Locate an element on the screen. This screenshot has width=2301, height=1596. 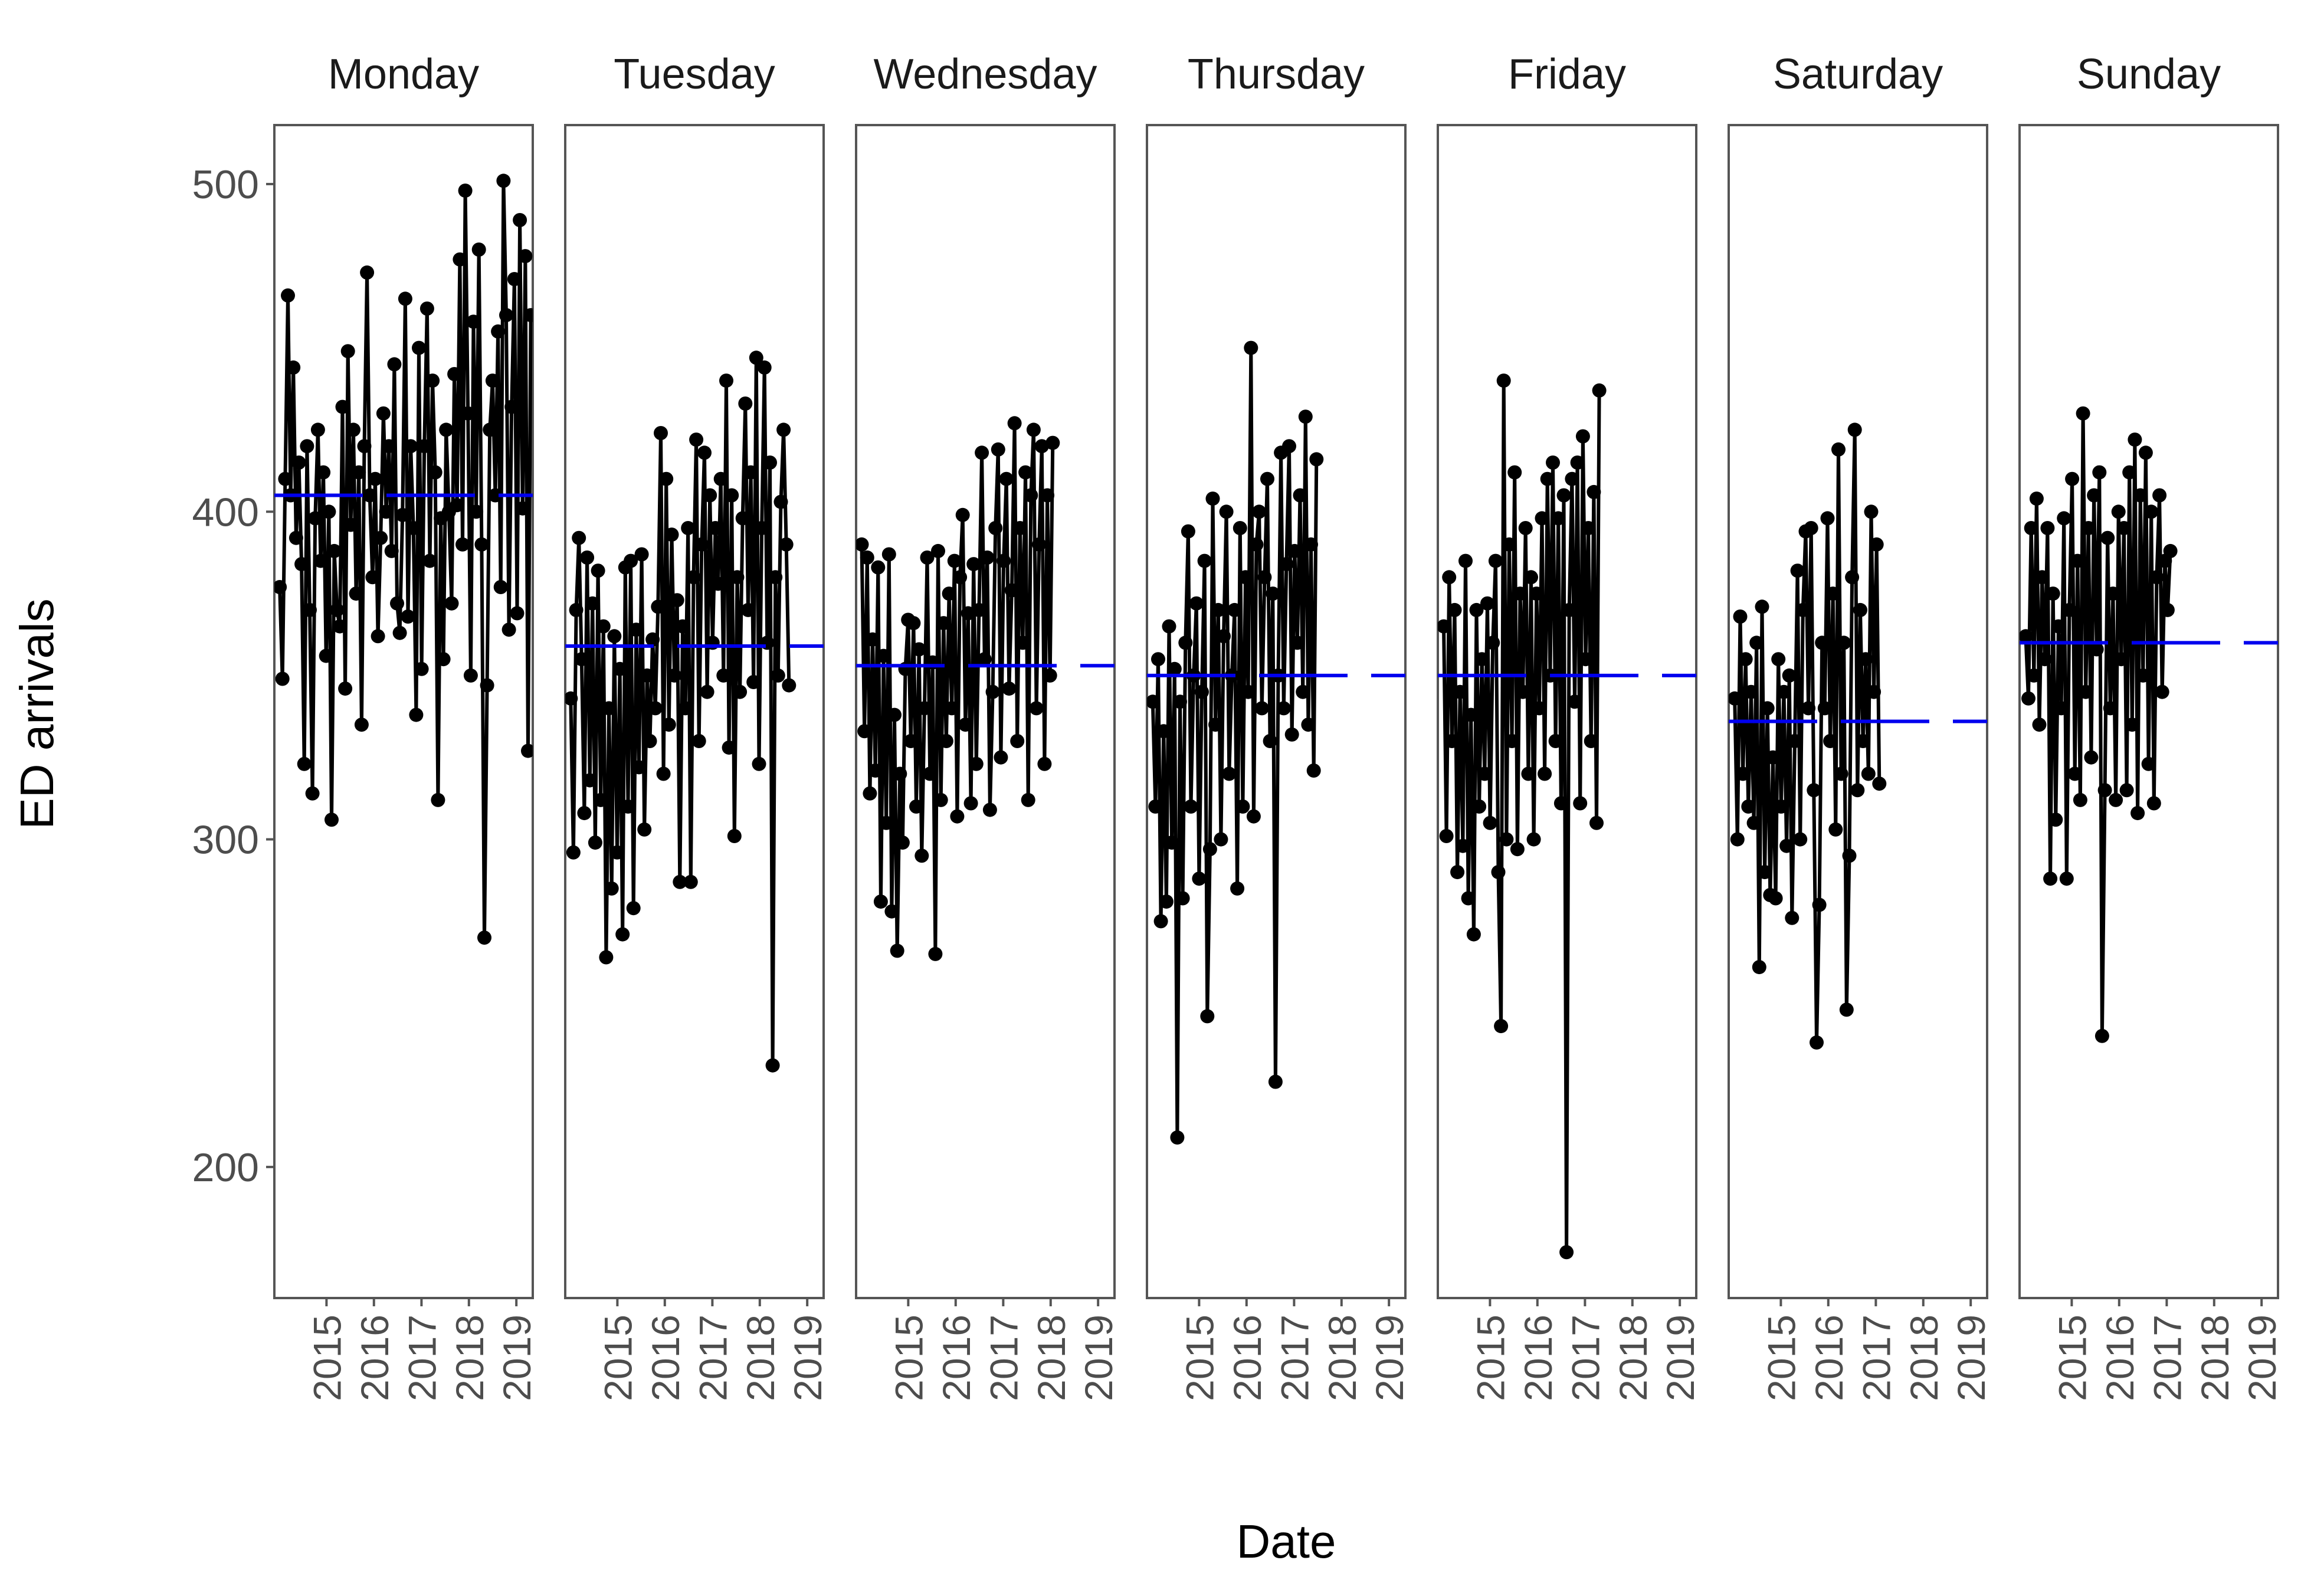
panel-friday: Friday 2015 2016 2017 2018 2019 is located at coordinates (1569, 726).